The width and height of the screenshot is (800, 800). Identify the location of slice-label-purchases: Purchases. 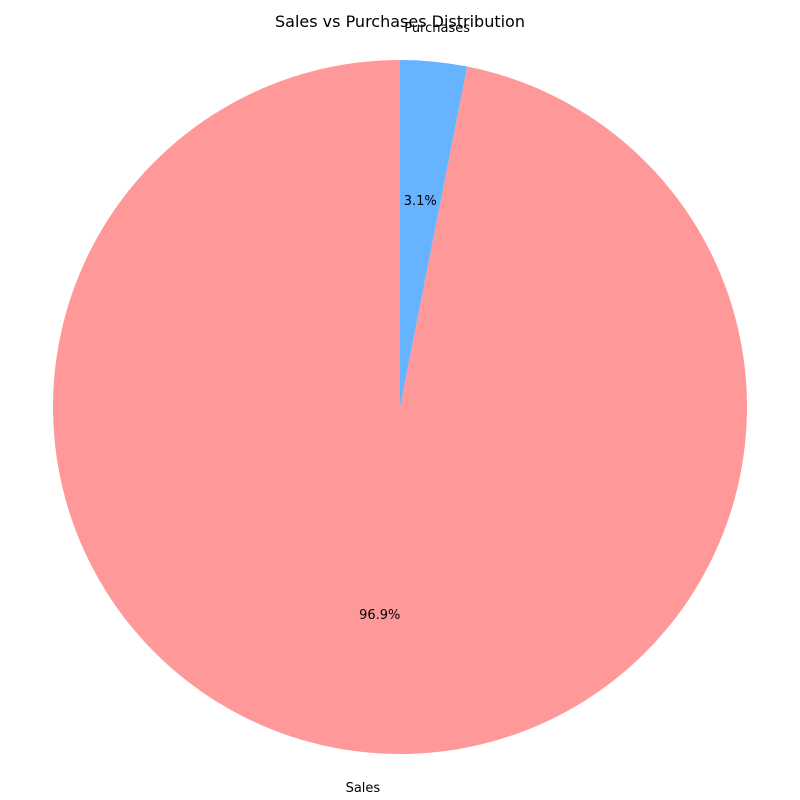
(437, 28).